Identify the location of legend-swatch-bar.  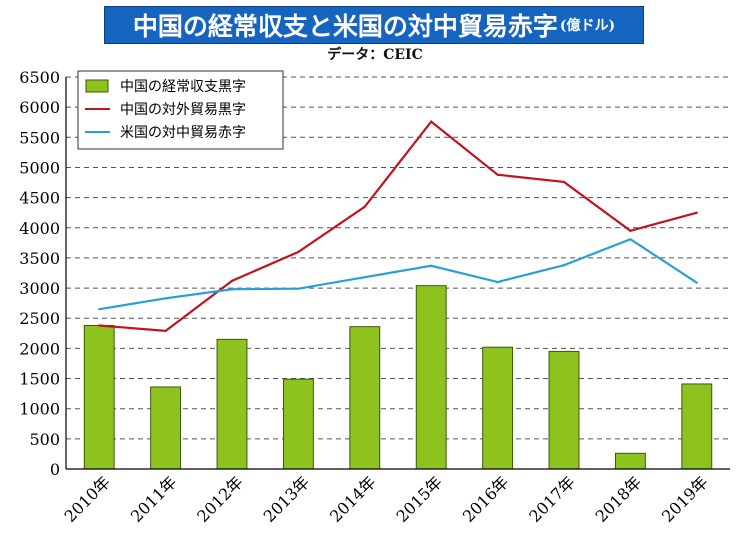
(97, 86).